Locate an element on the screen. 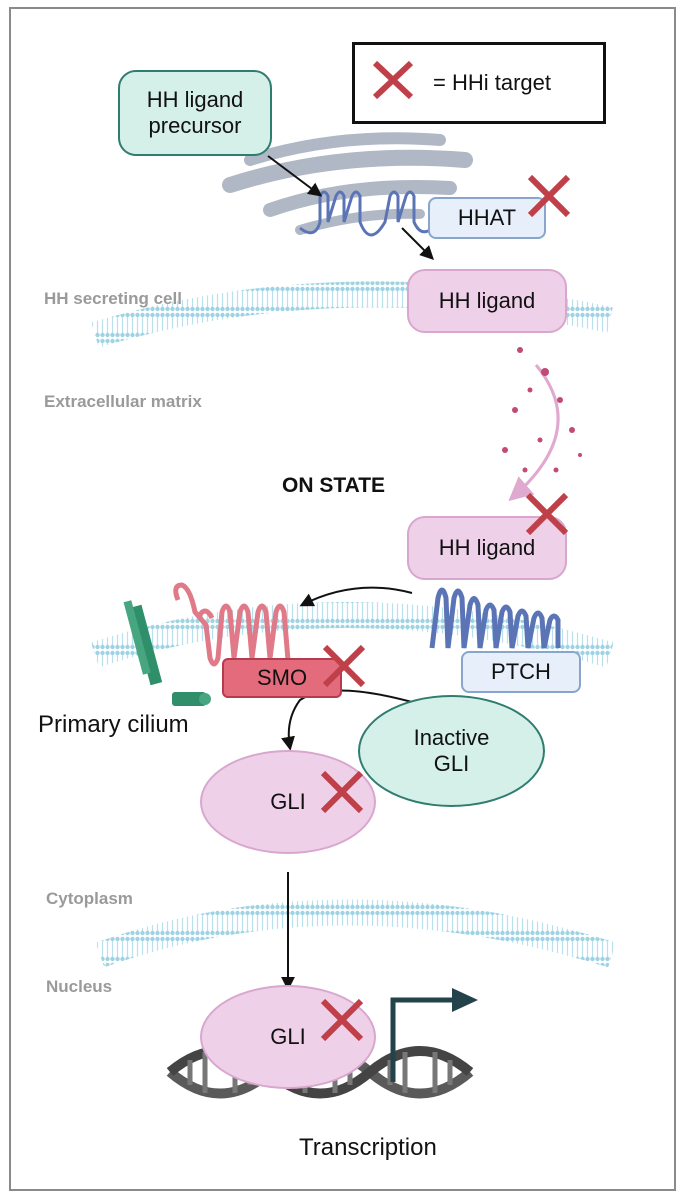  ligand-target-x-icon is located at coordinates (547, 514).